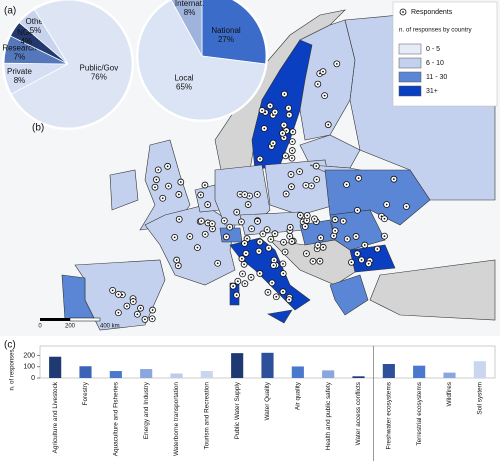 This screenshot has height=461, width=500. What do you see at coordinates (226, 30) in the screenshot?
I see `pie-label: National` at bounding box center [226, 30].